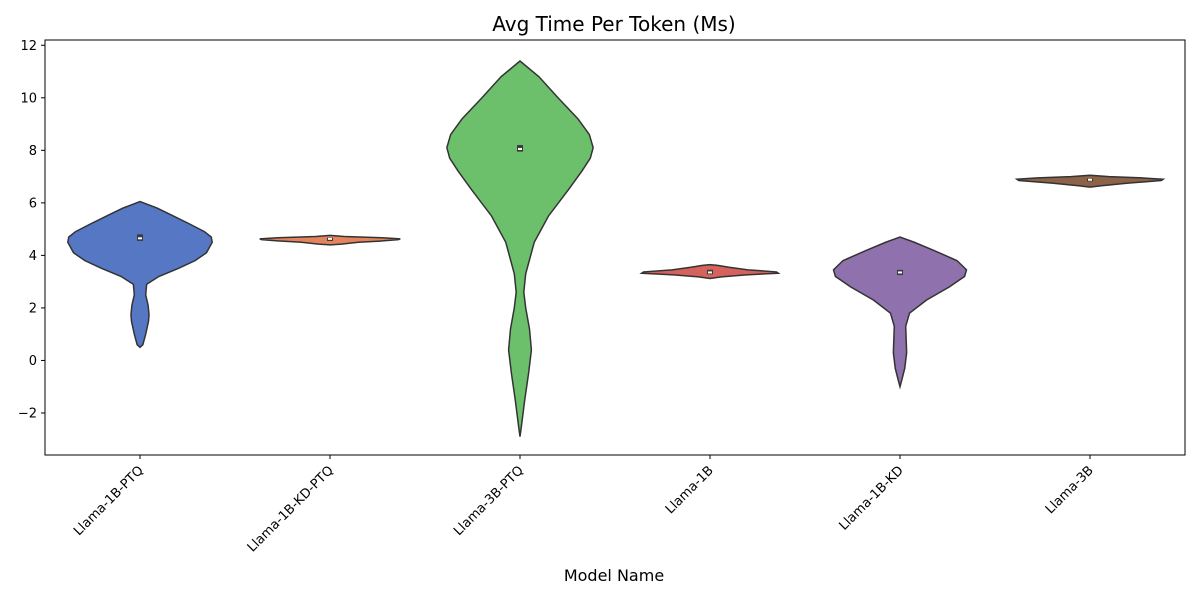 This screenshot has width=1200, height=600. Describe the element at coordinates (33, 308) in the screenshot. I see `y-tick-label: 2` at that location.